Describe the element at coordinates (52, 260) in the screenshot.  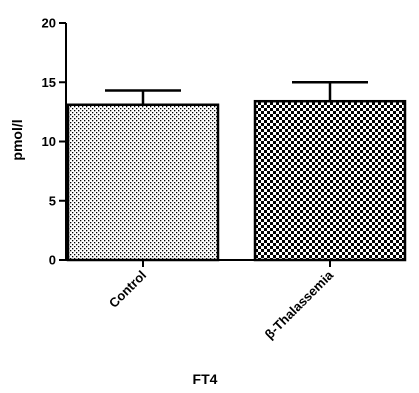
I see `y-tick-label: 0` at that location.